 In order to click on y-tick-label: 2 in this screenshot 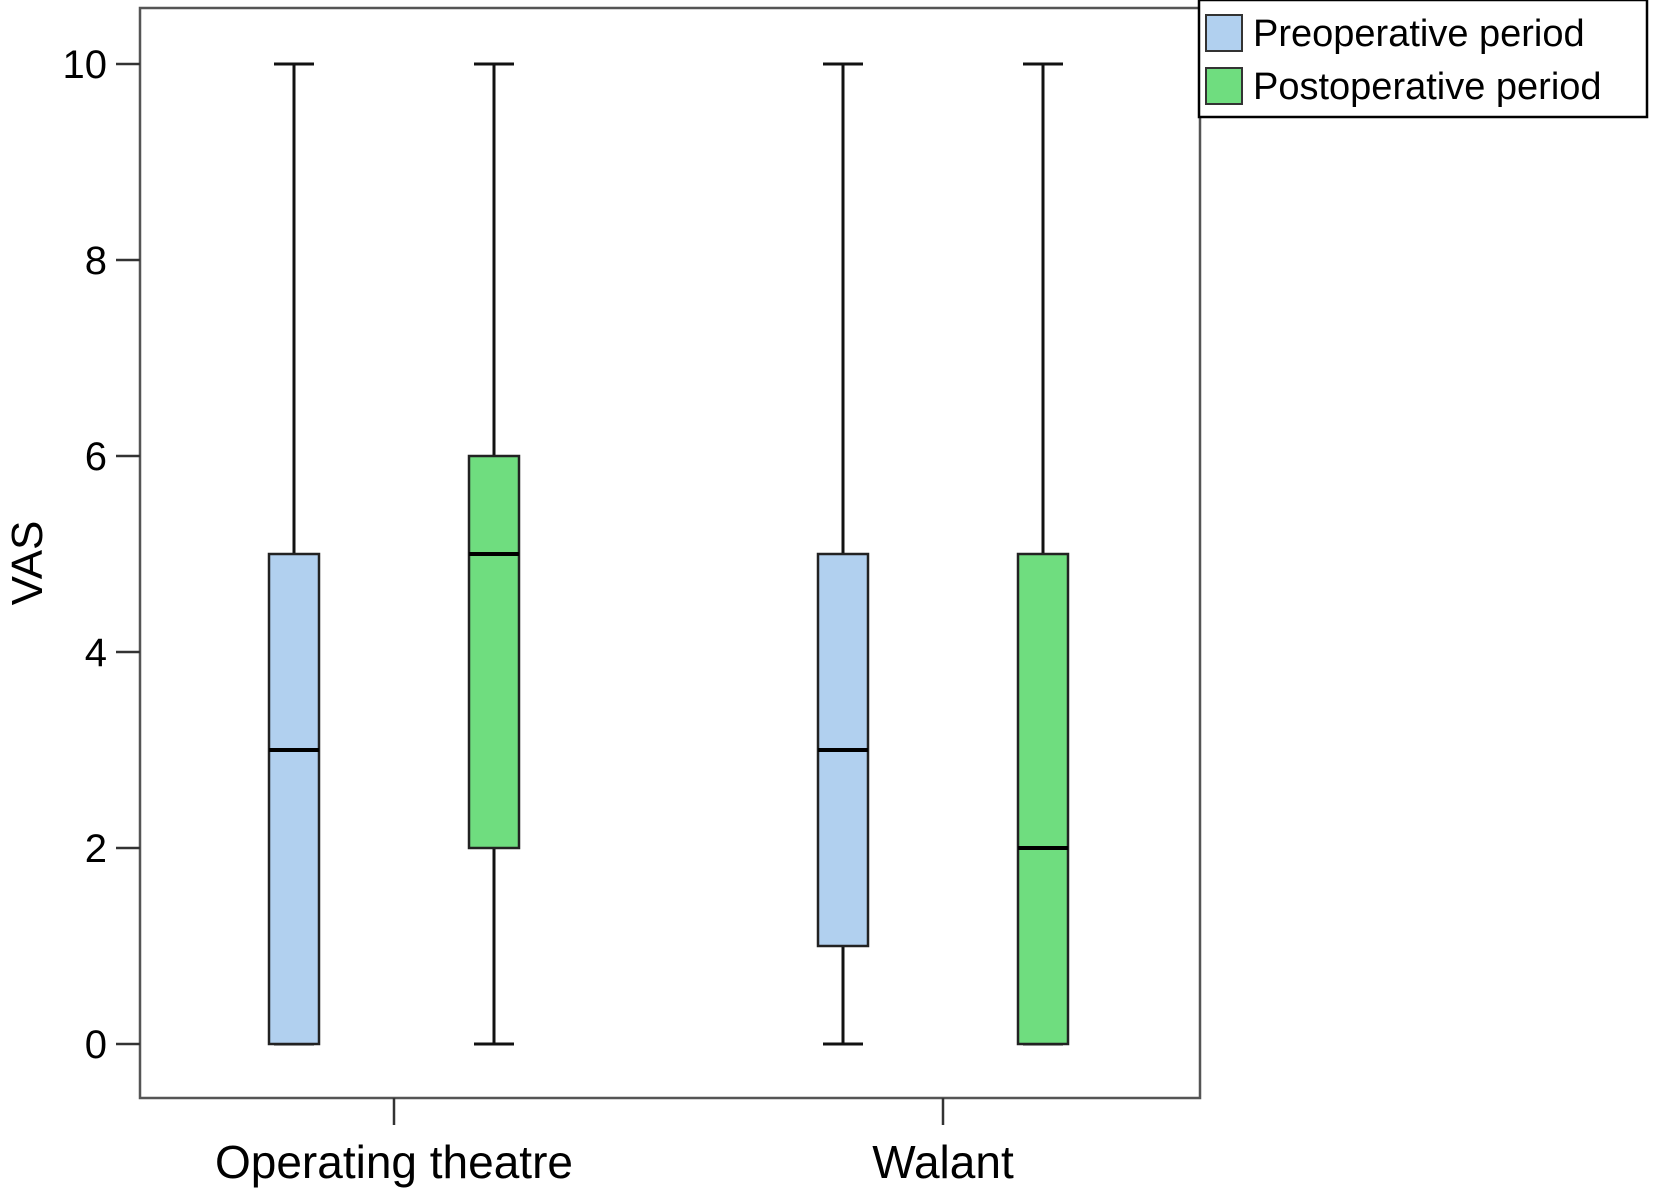, I will do `click(96, 849)`.